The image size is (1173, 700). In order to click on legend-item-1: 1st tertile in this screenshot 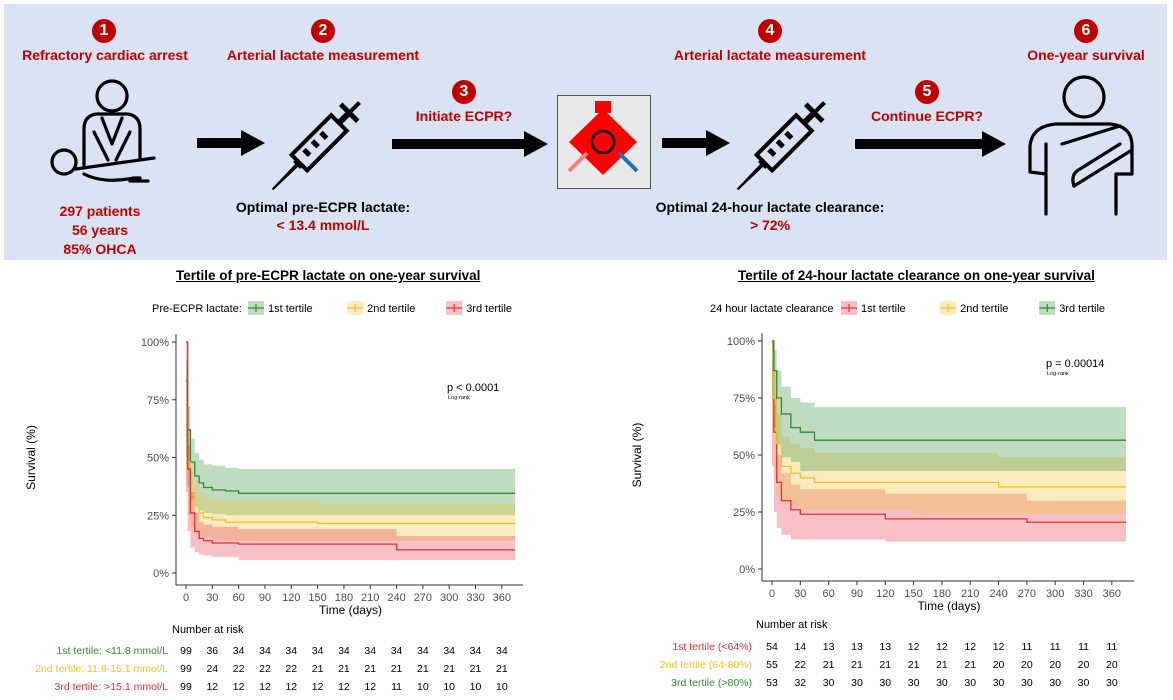, I will do `click(290, 309)`.